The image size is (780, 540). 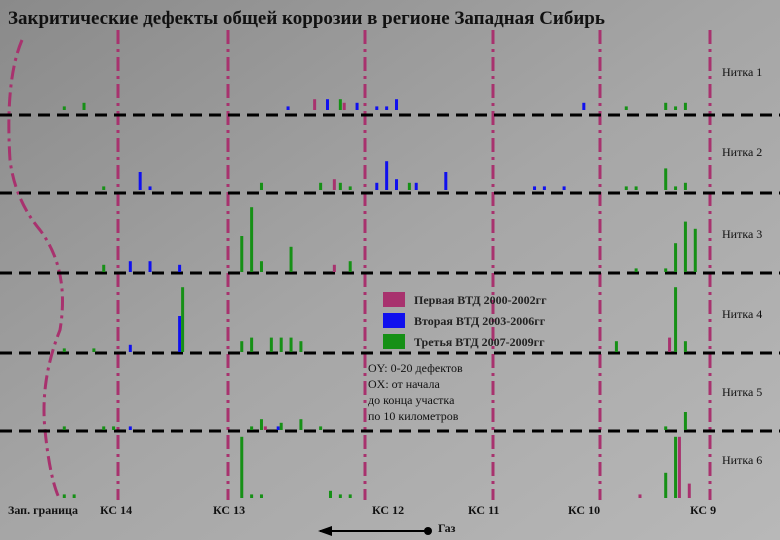 I want to click on legend-label: Третья ВТД 2007-2009гг, so click(x=479, y=342).